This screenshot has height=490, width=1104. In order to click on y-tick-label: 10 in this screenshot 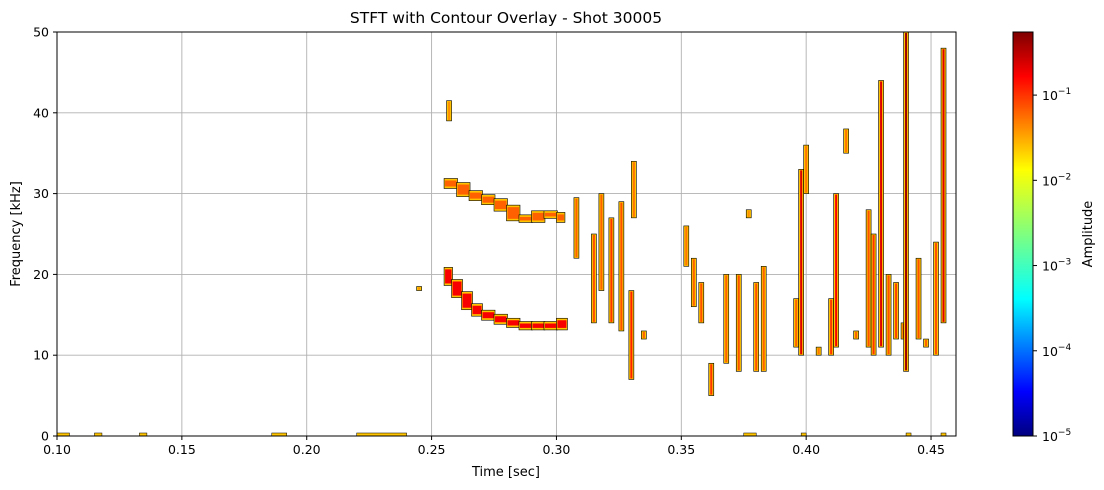, I will do `click(41, 355)`.